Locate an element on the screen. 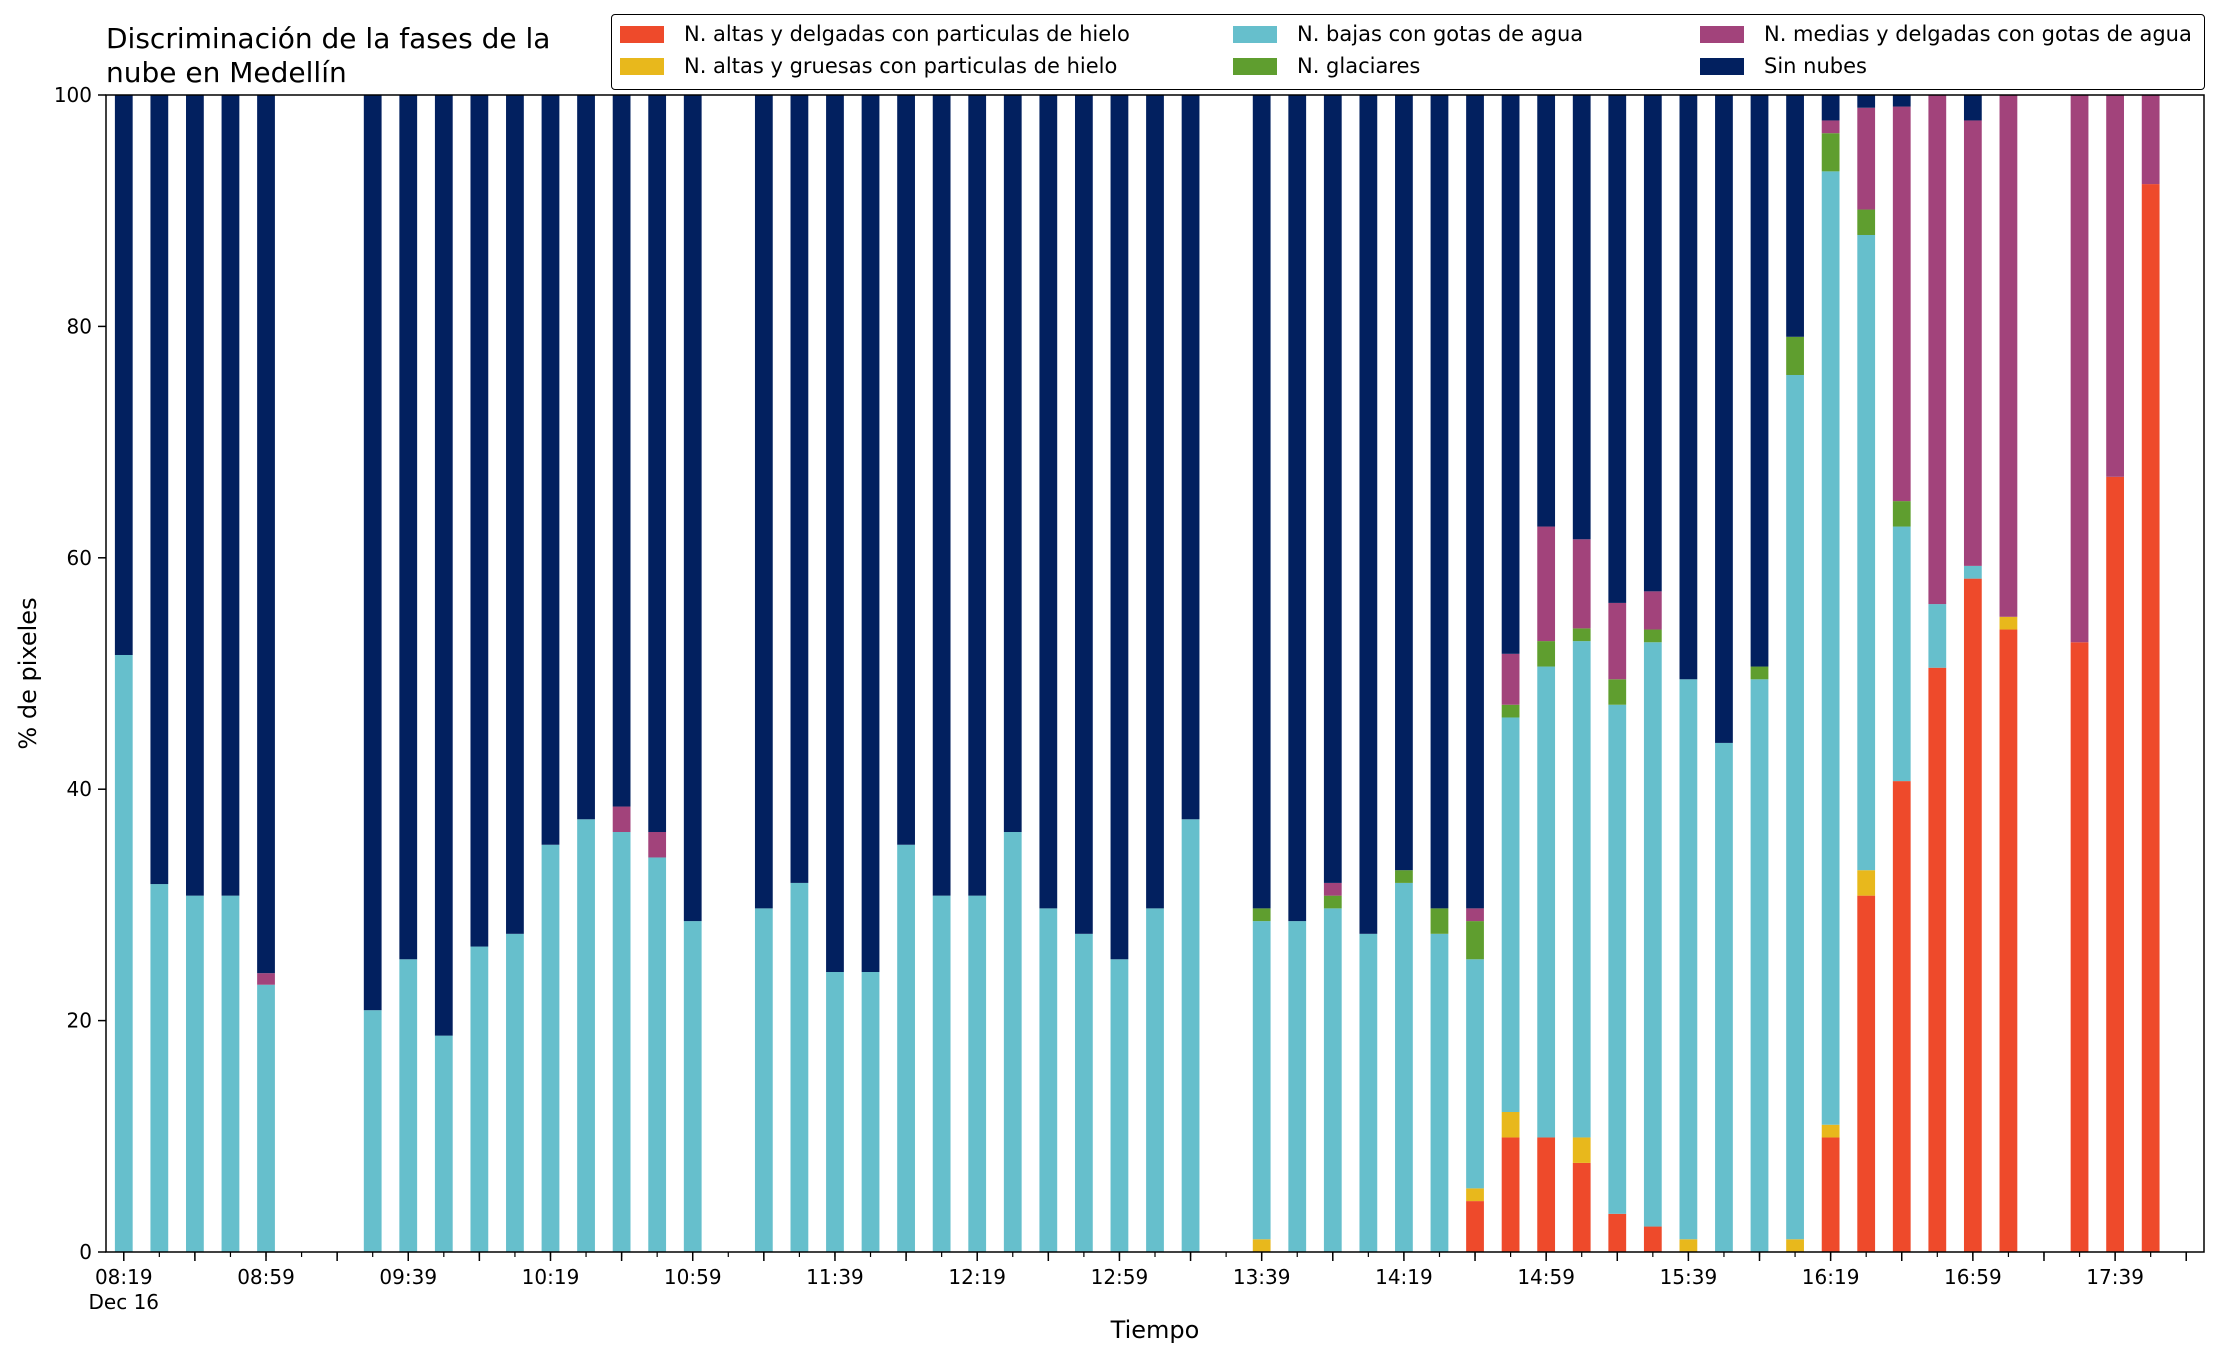 The height and width of the screenshot is (1359, 2216). y-tick-label: 80 is located at coordinates (79, 326).